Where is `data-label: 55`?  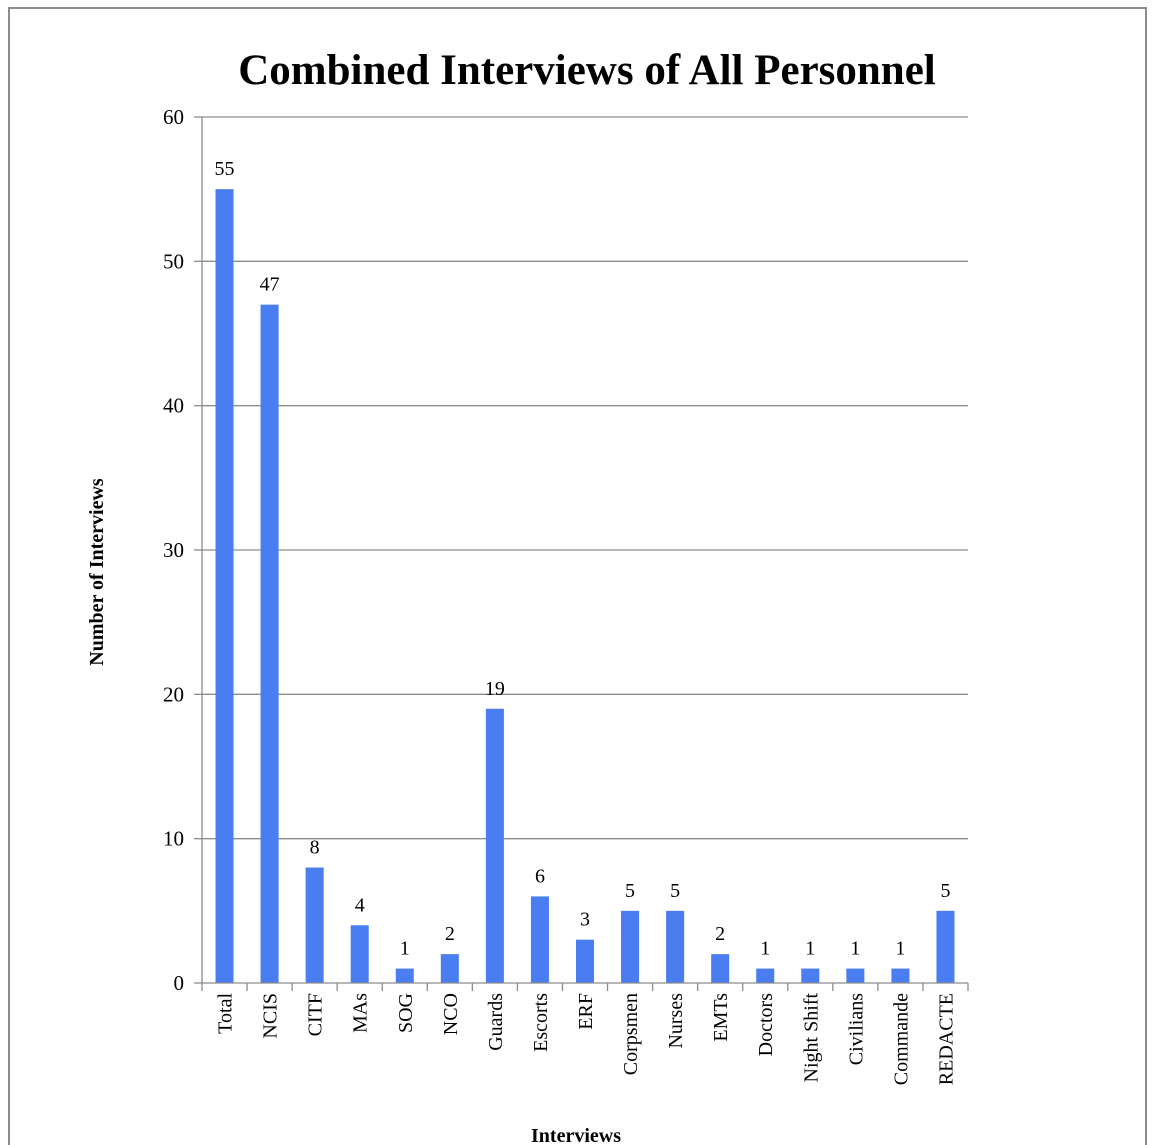 data-label: 55 is located at coordinates (225, 169).